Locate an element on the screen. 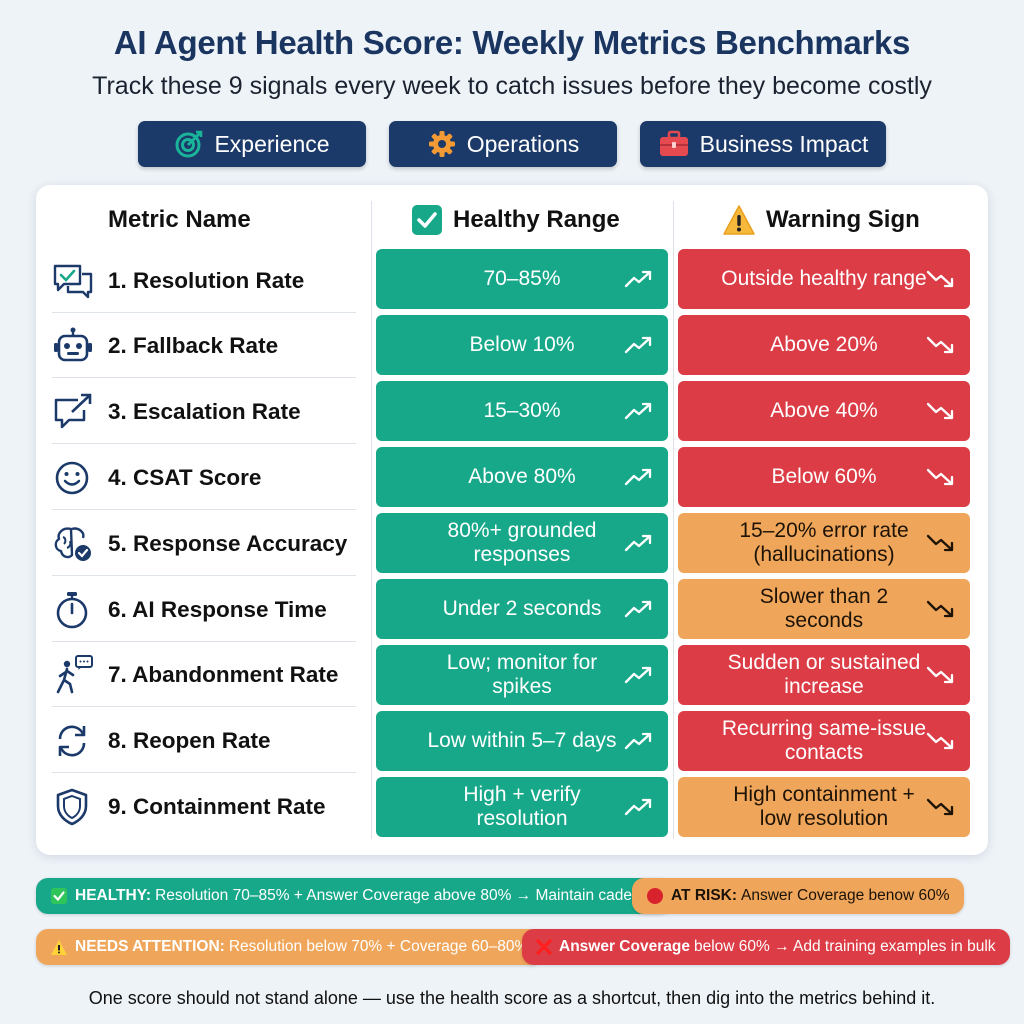 The height and width of the screenshot is (1024, 1024). metric-row: 5. Response Accuracy is located at coordinates (204, 544).